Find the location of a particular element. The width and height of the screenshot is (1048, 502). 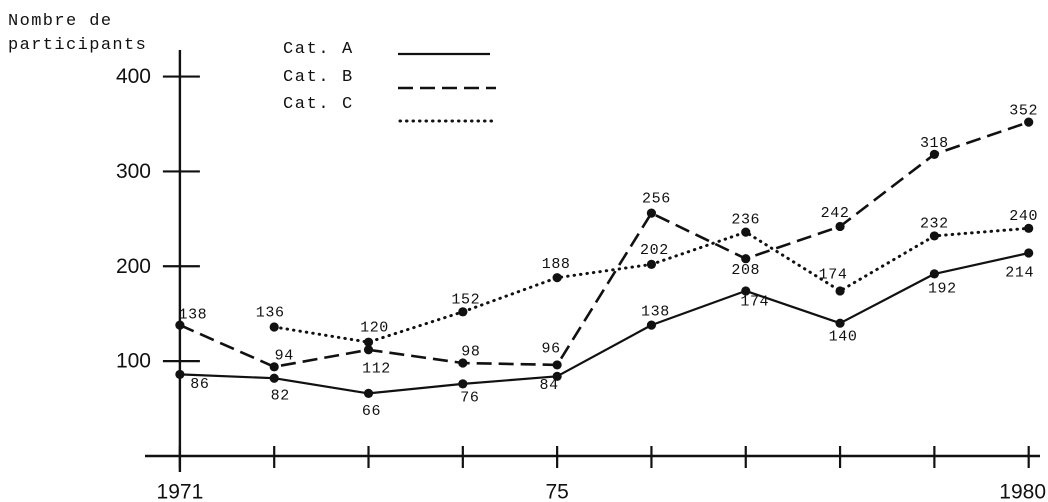

data-label-cat-b: 256 is located at coordinates (656, 199).